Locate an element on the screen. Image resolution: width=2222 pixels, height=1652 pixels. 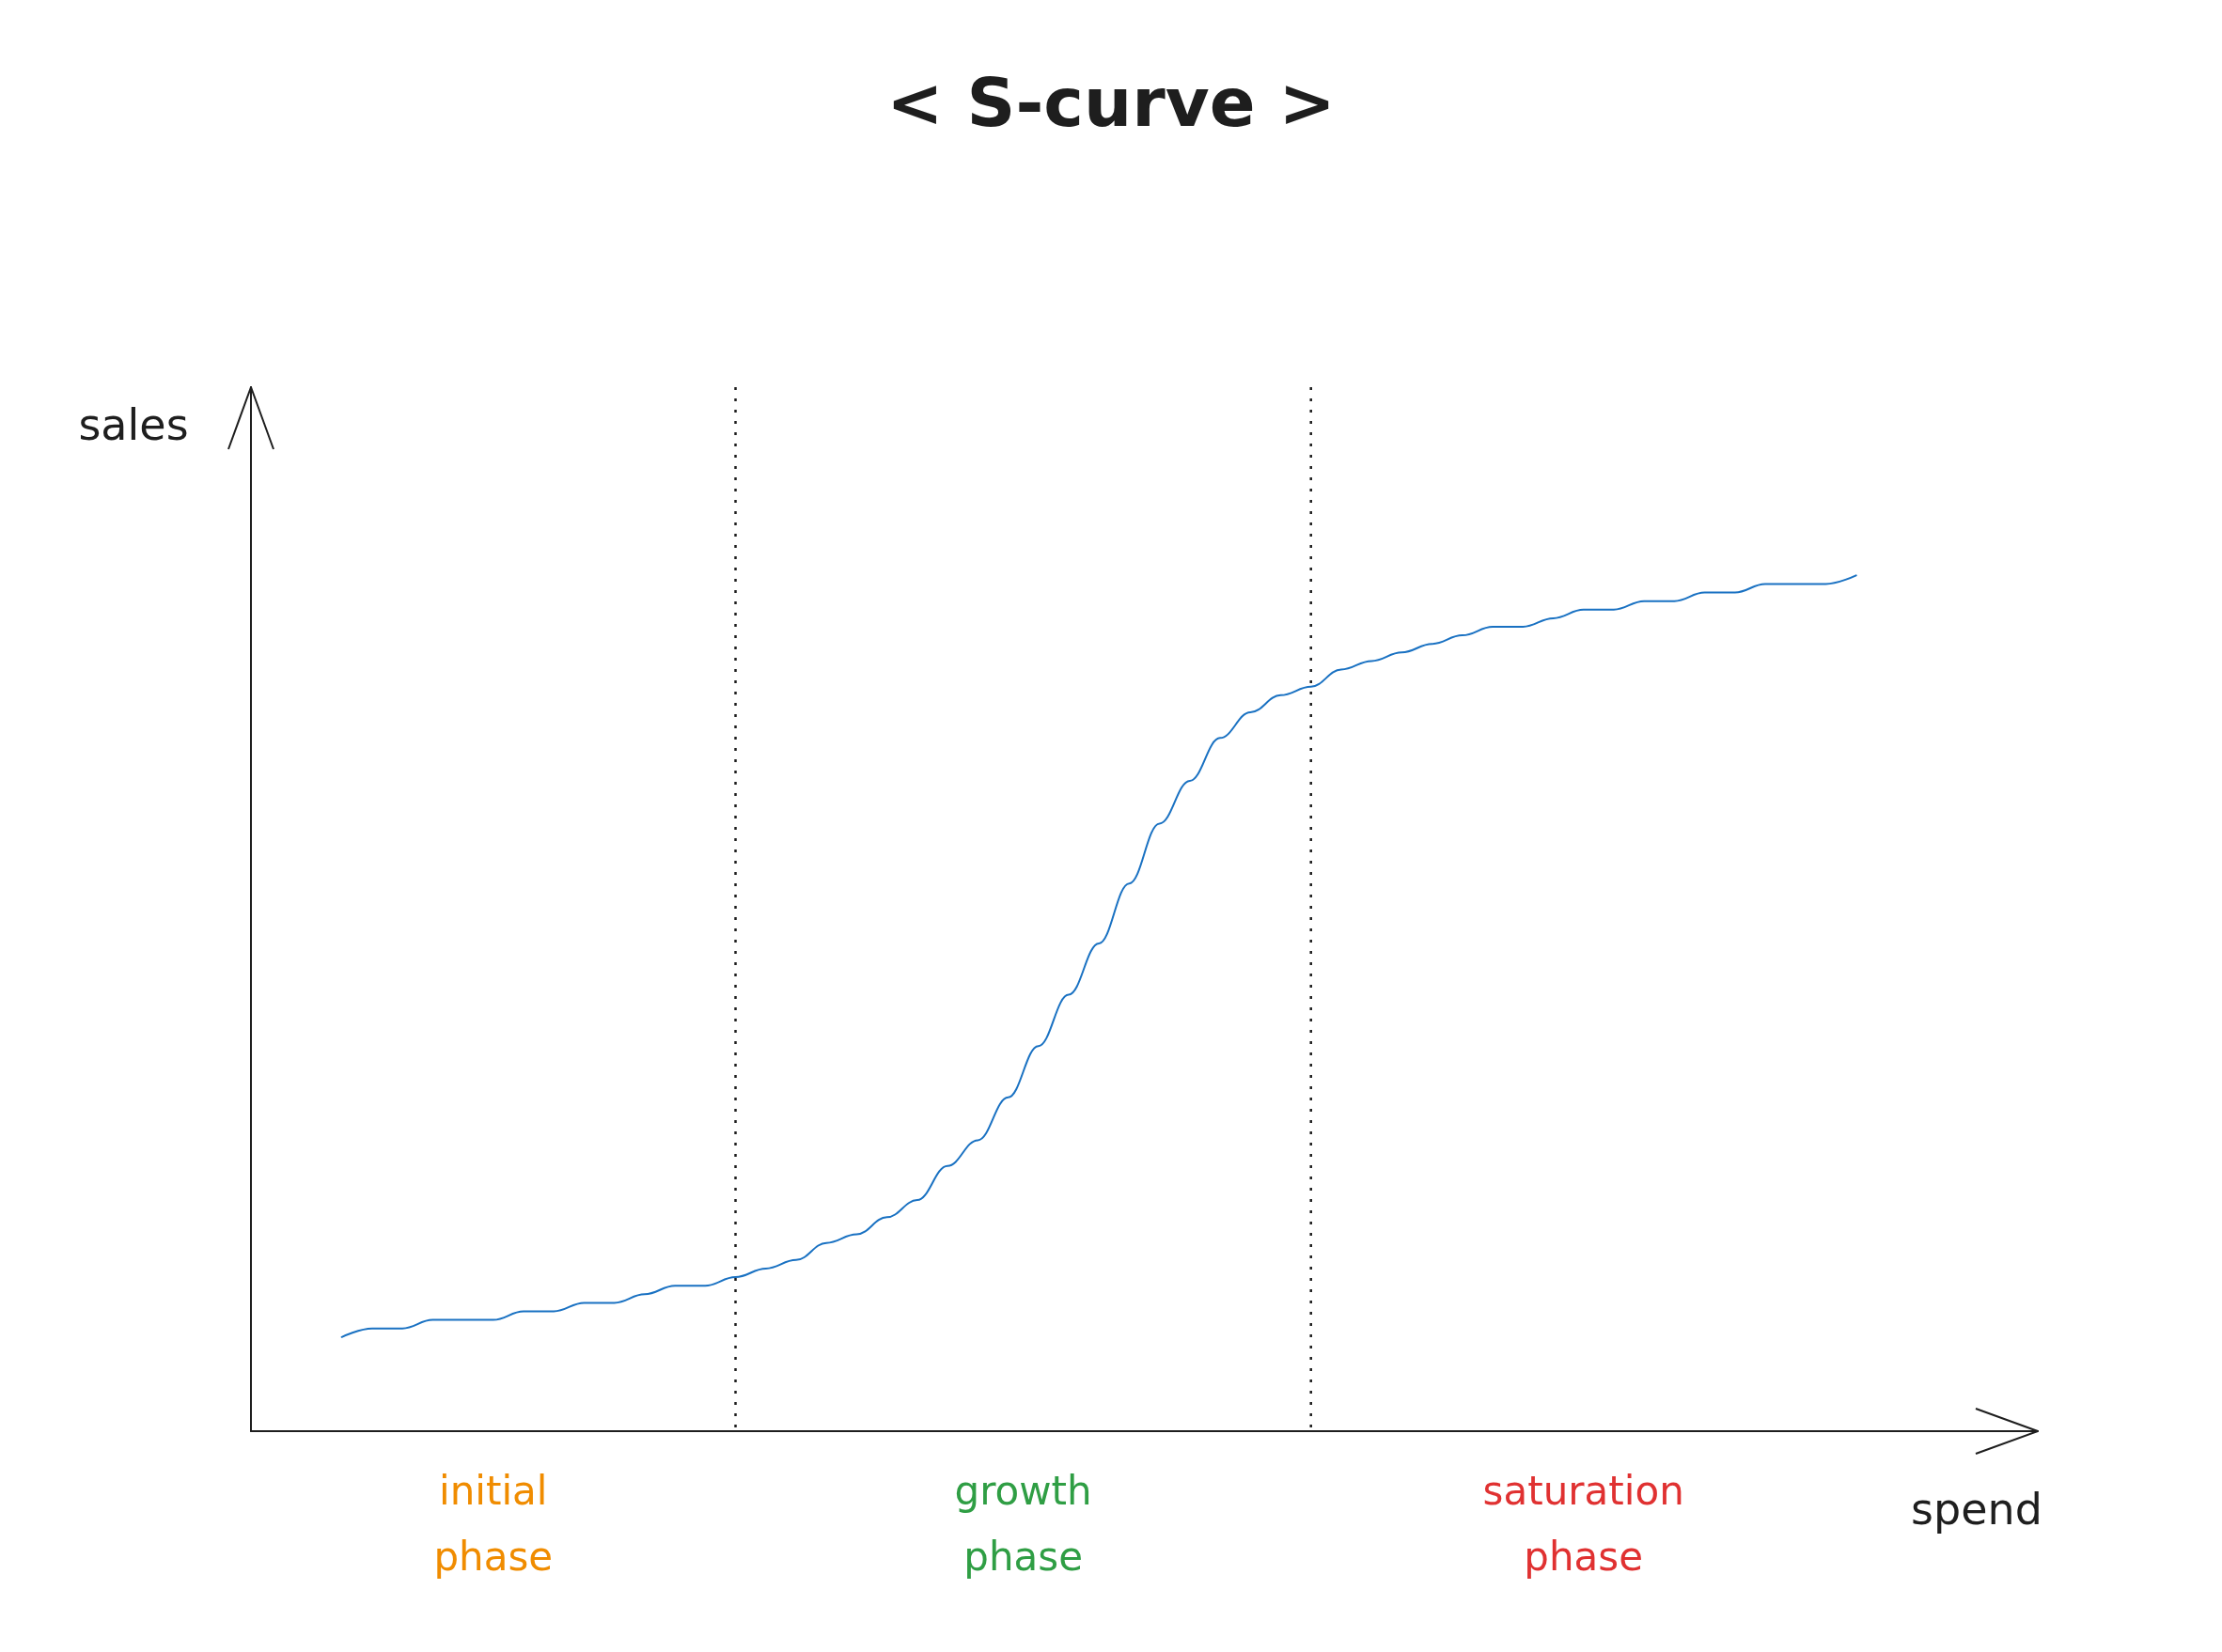
x-axis-title: spend is located at coordinates (1977, 1509).